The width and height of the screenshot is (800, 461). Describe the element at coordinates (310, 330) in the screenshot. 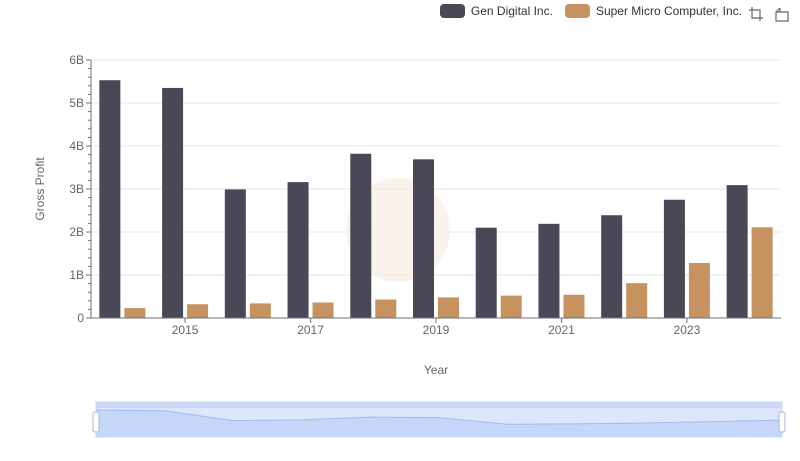

I see `x-tick-label: 2017` at that location.